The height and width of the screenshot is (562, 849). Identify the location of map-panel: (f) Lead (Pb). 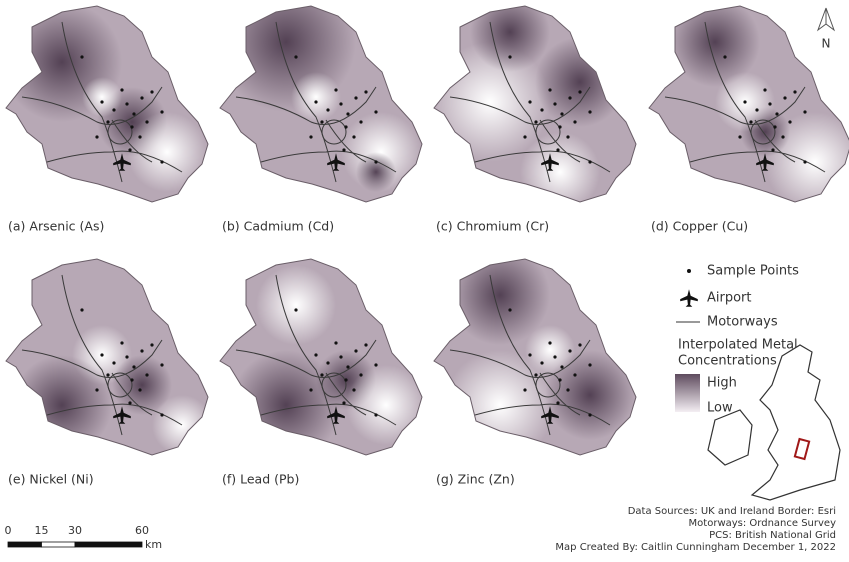
(321, 372).